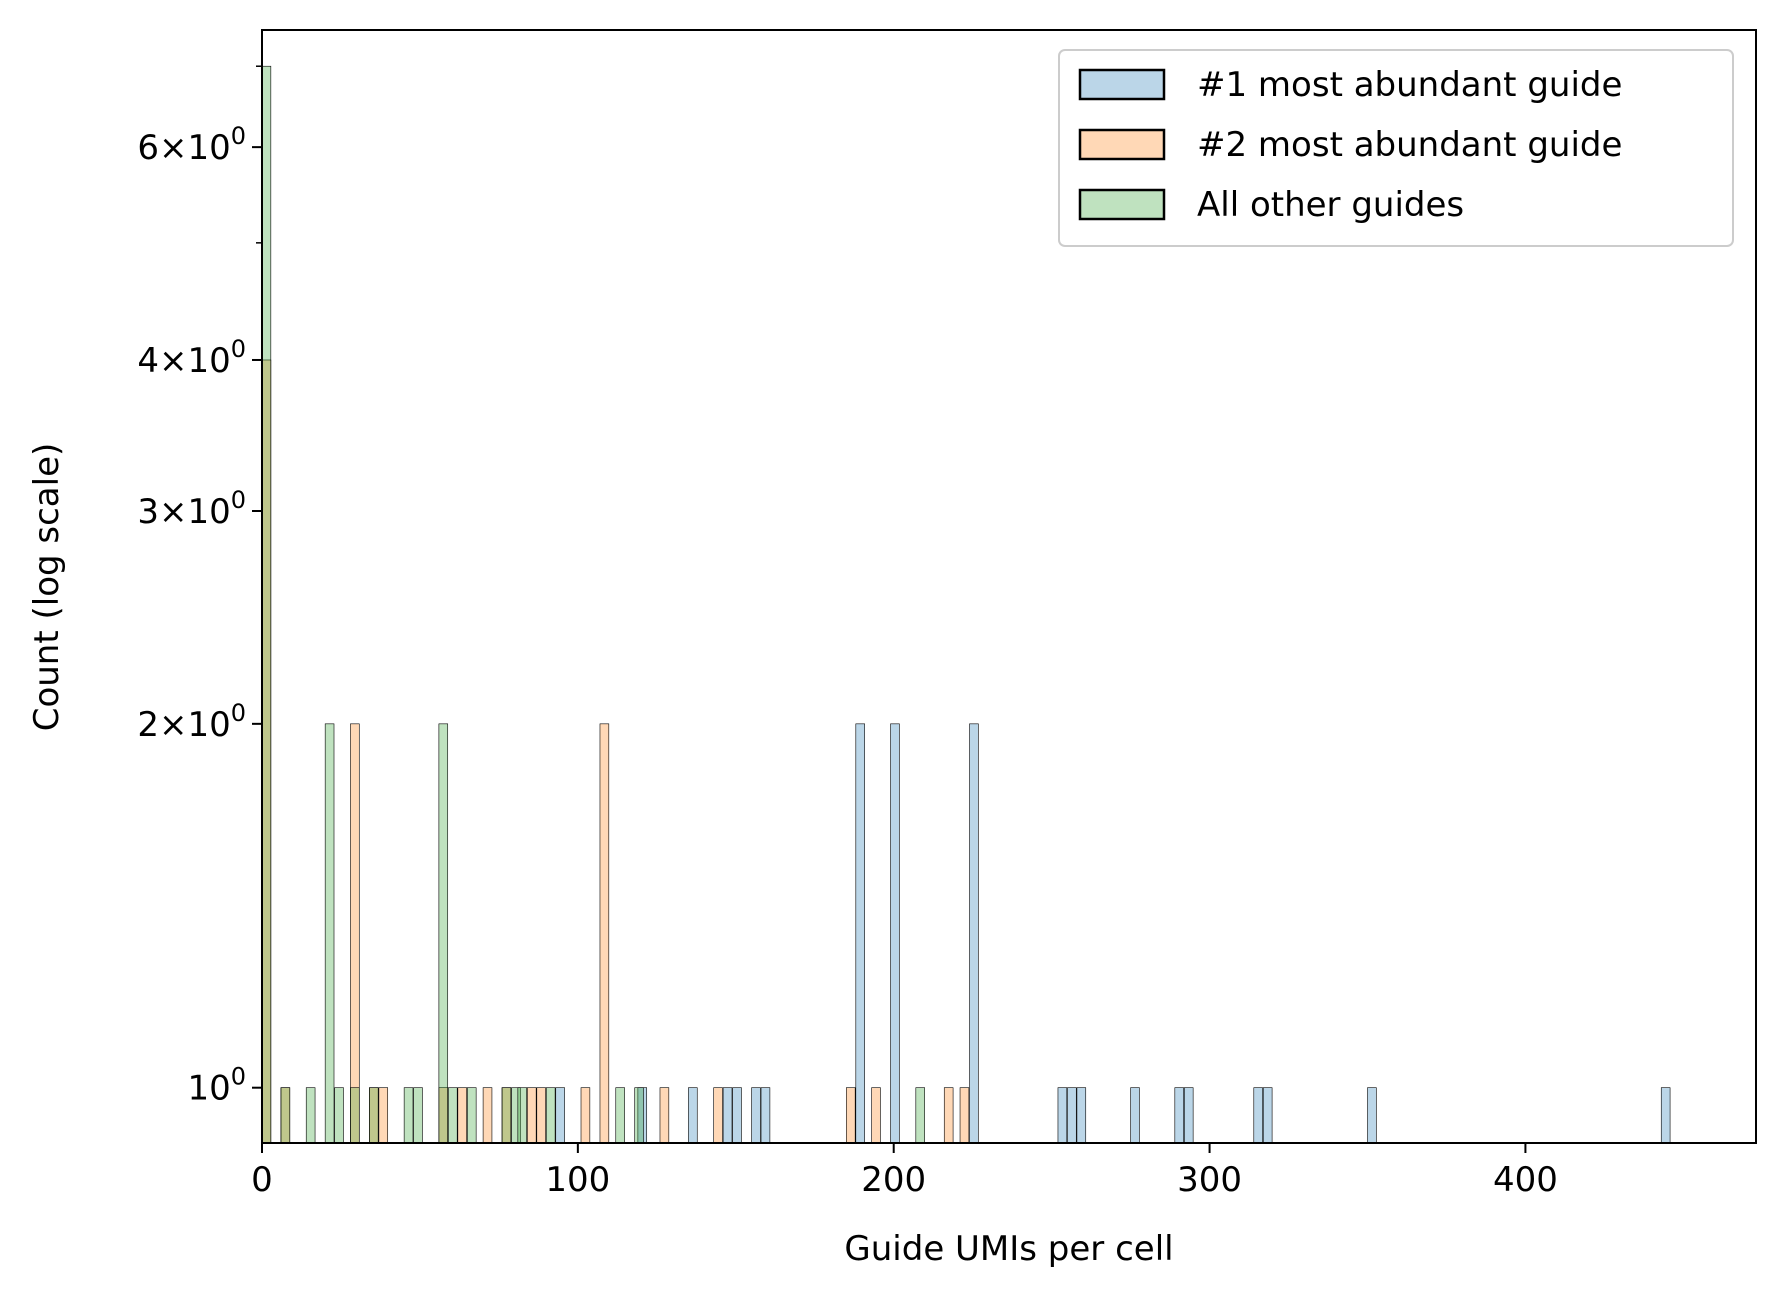 The image size is (1776, 1294). Describe the element at coordinates (191, 358) in the screenshot. I see `y-tick-label: 4×100` at that location.